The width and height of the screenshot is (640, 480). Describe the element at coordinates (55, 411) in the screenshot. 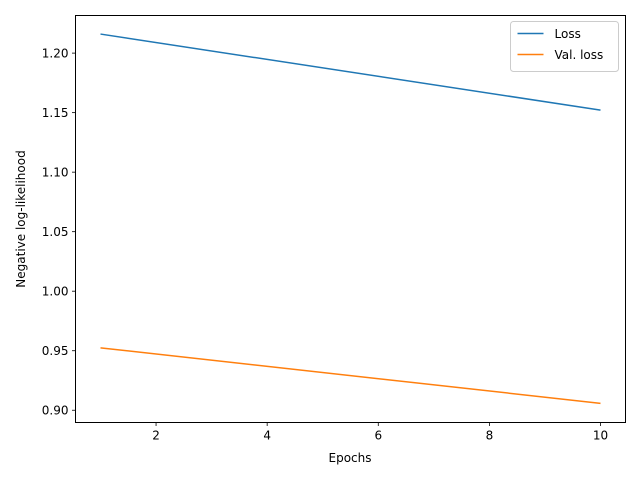

I see `y-tick-label-0: 0.90` at that location.